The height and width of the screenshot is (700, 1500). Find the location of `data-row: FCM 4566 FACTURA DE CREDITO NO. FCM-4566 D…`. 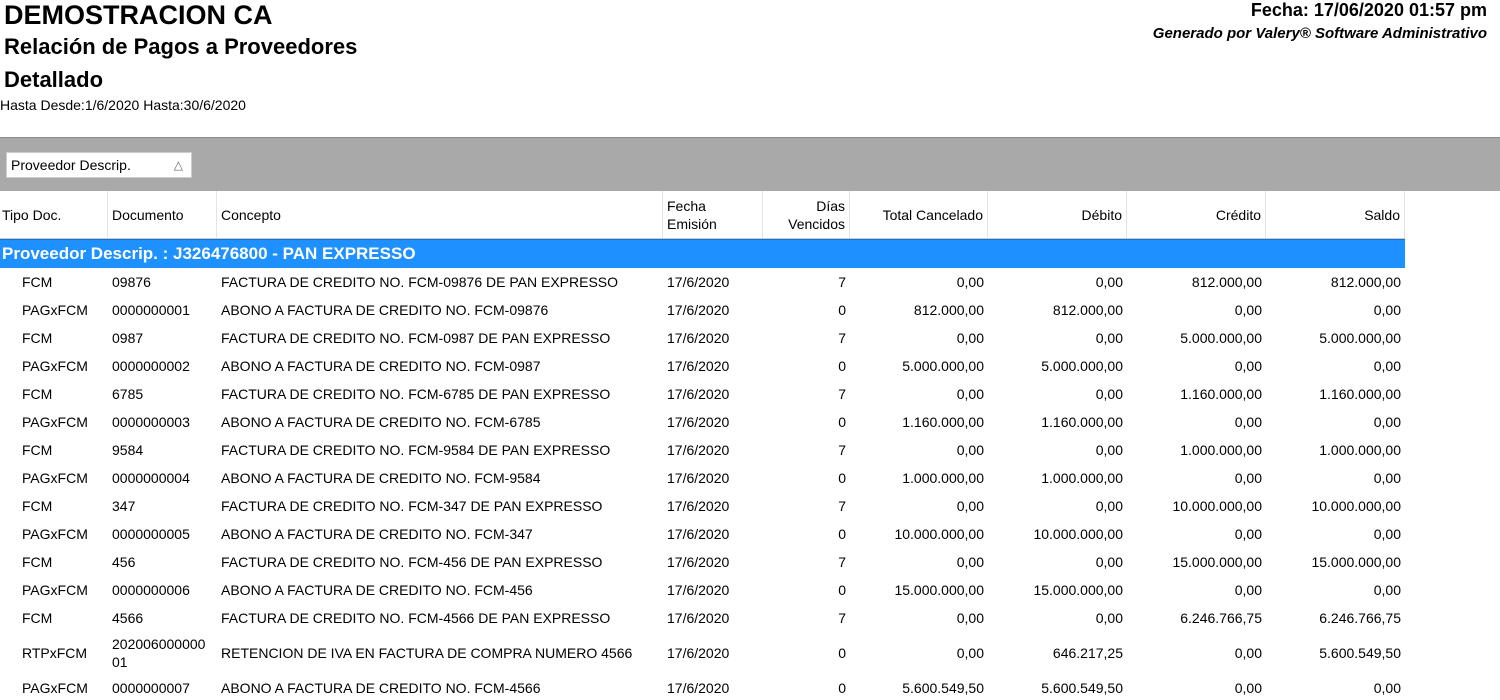

data-row: FCM 4566 FACTURA DE CREDITO NO. FCM-4566 D… is located at coordinates (702, 618).